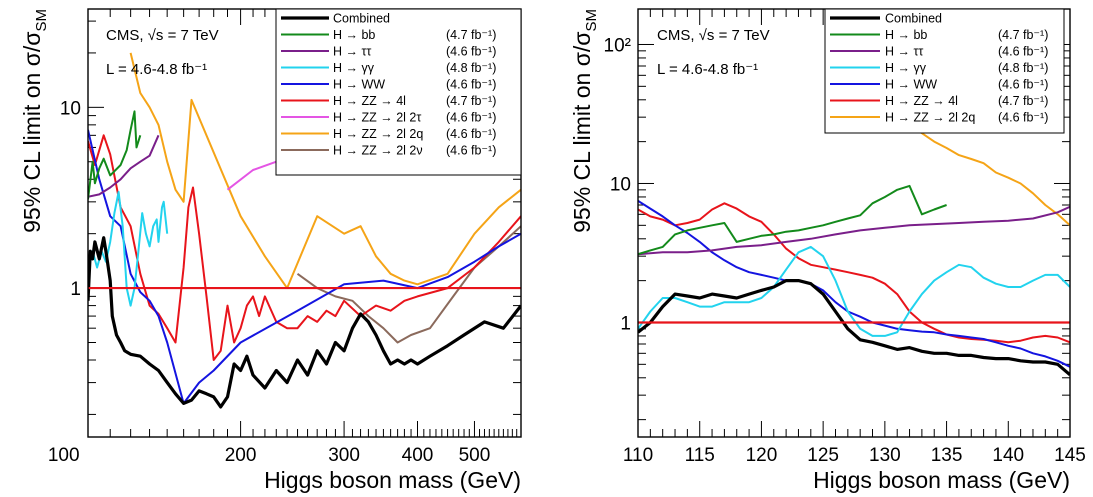 This screenshot has height=497, width=1093. What do you see at coordinates (947, 455) in the screenshot?
I see `x-tick-label: 135` at bounding box center [947, 455].